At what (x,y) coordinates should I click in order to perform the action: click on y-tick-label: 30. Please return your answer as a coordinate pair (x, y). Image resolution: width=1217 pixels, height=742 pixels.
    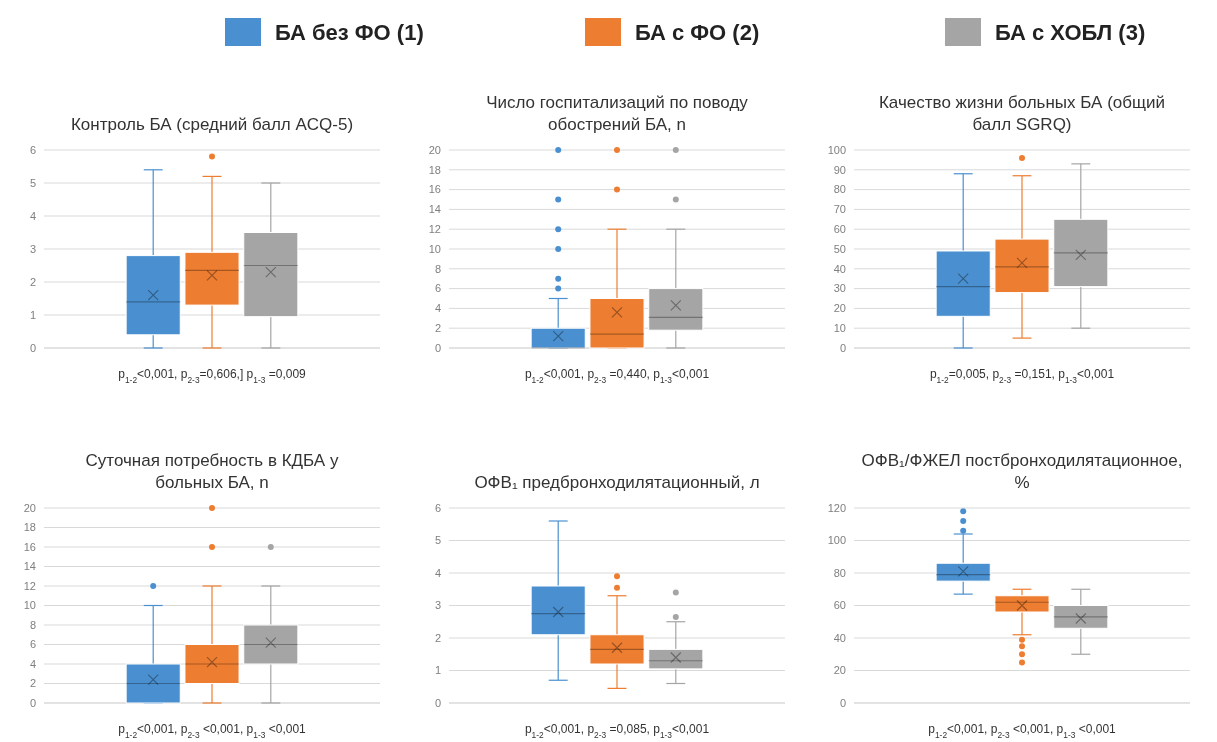
    Looking at the image, I should click on (839, 288).